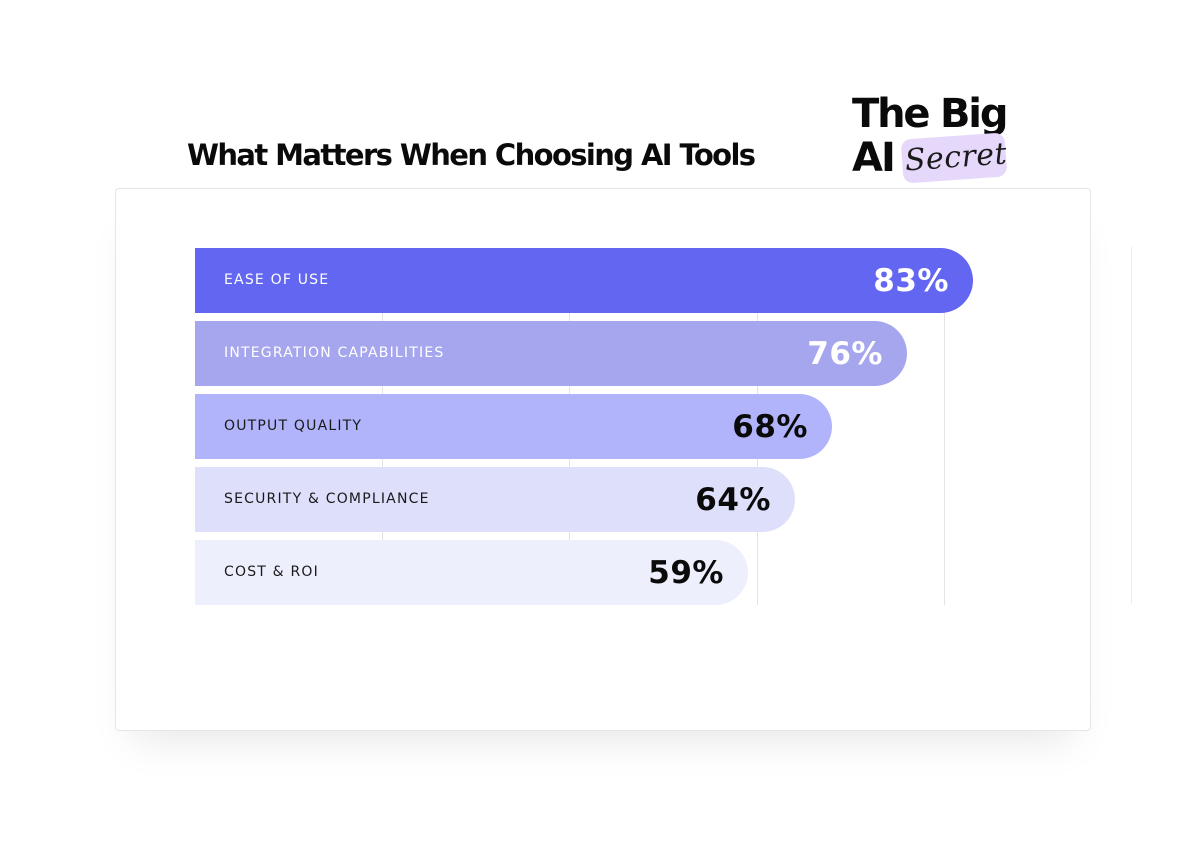 The height and width of the screenshot is (853, 1200). Describe the element at coordinates (327, 499) in the screenshot. I see `bar-label: SECURITY & COMPLIANCE` at that location.